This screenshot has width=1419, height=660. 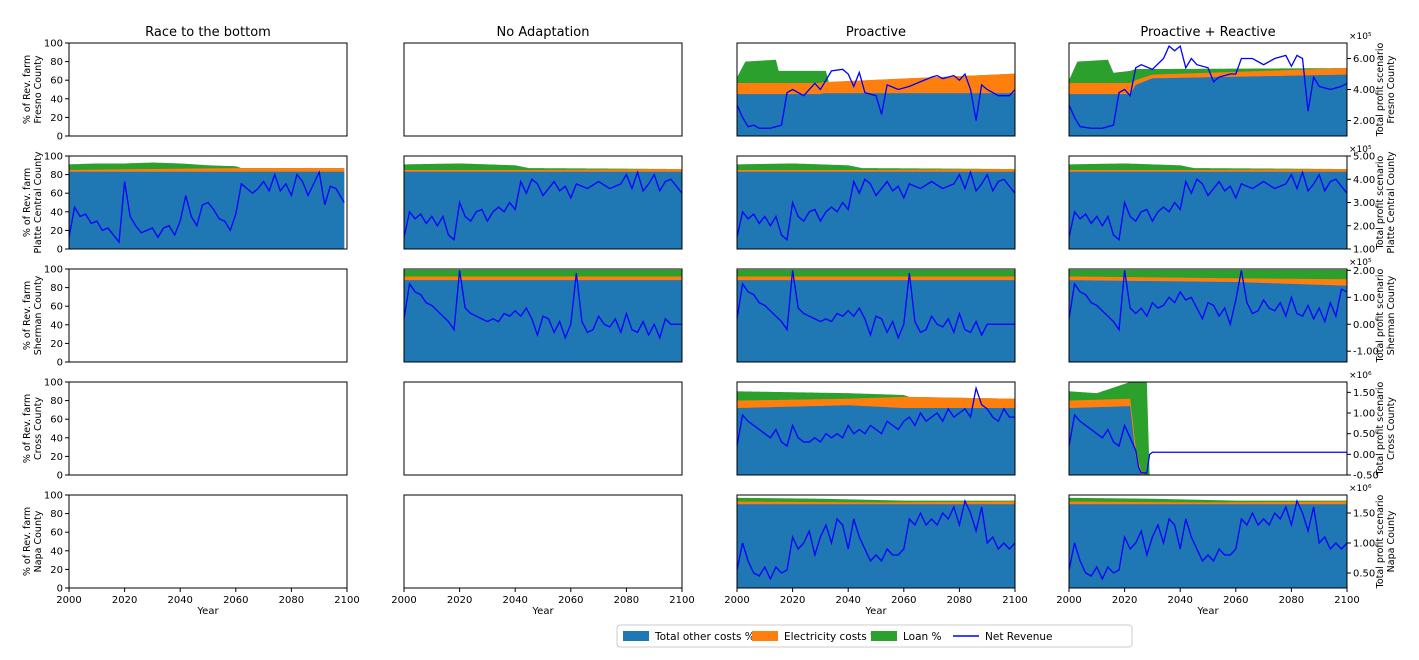 What do you see at coordinates (832, 637) in the screenshot?
I see `legend-label: Electricity costs %` at bounding box center [832, 637].